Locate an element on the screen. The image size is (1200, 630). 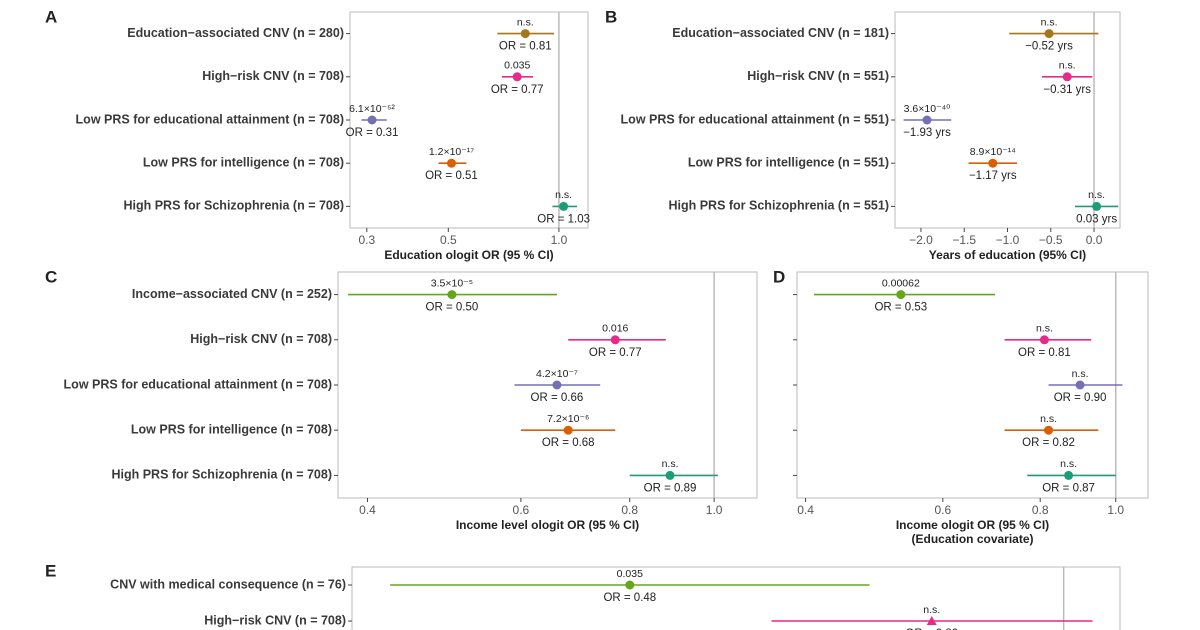
panel-letter: E is located at coordinates (50, 570).